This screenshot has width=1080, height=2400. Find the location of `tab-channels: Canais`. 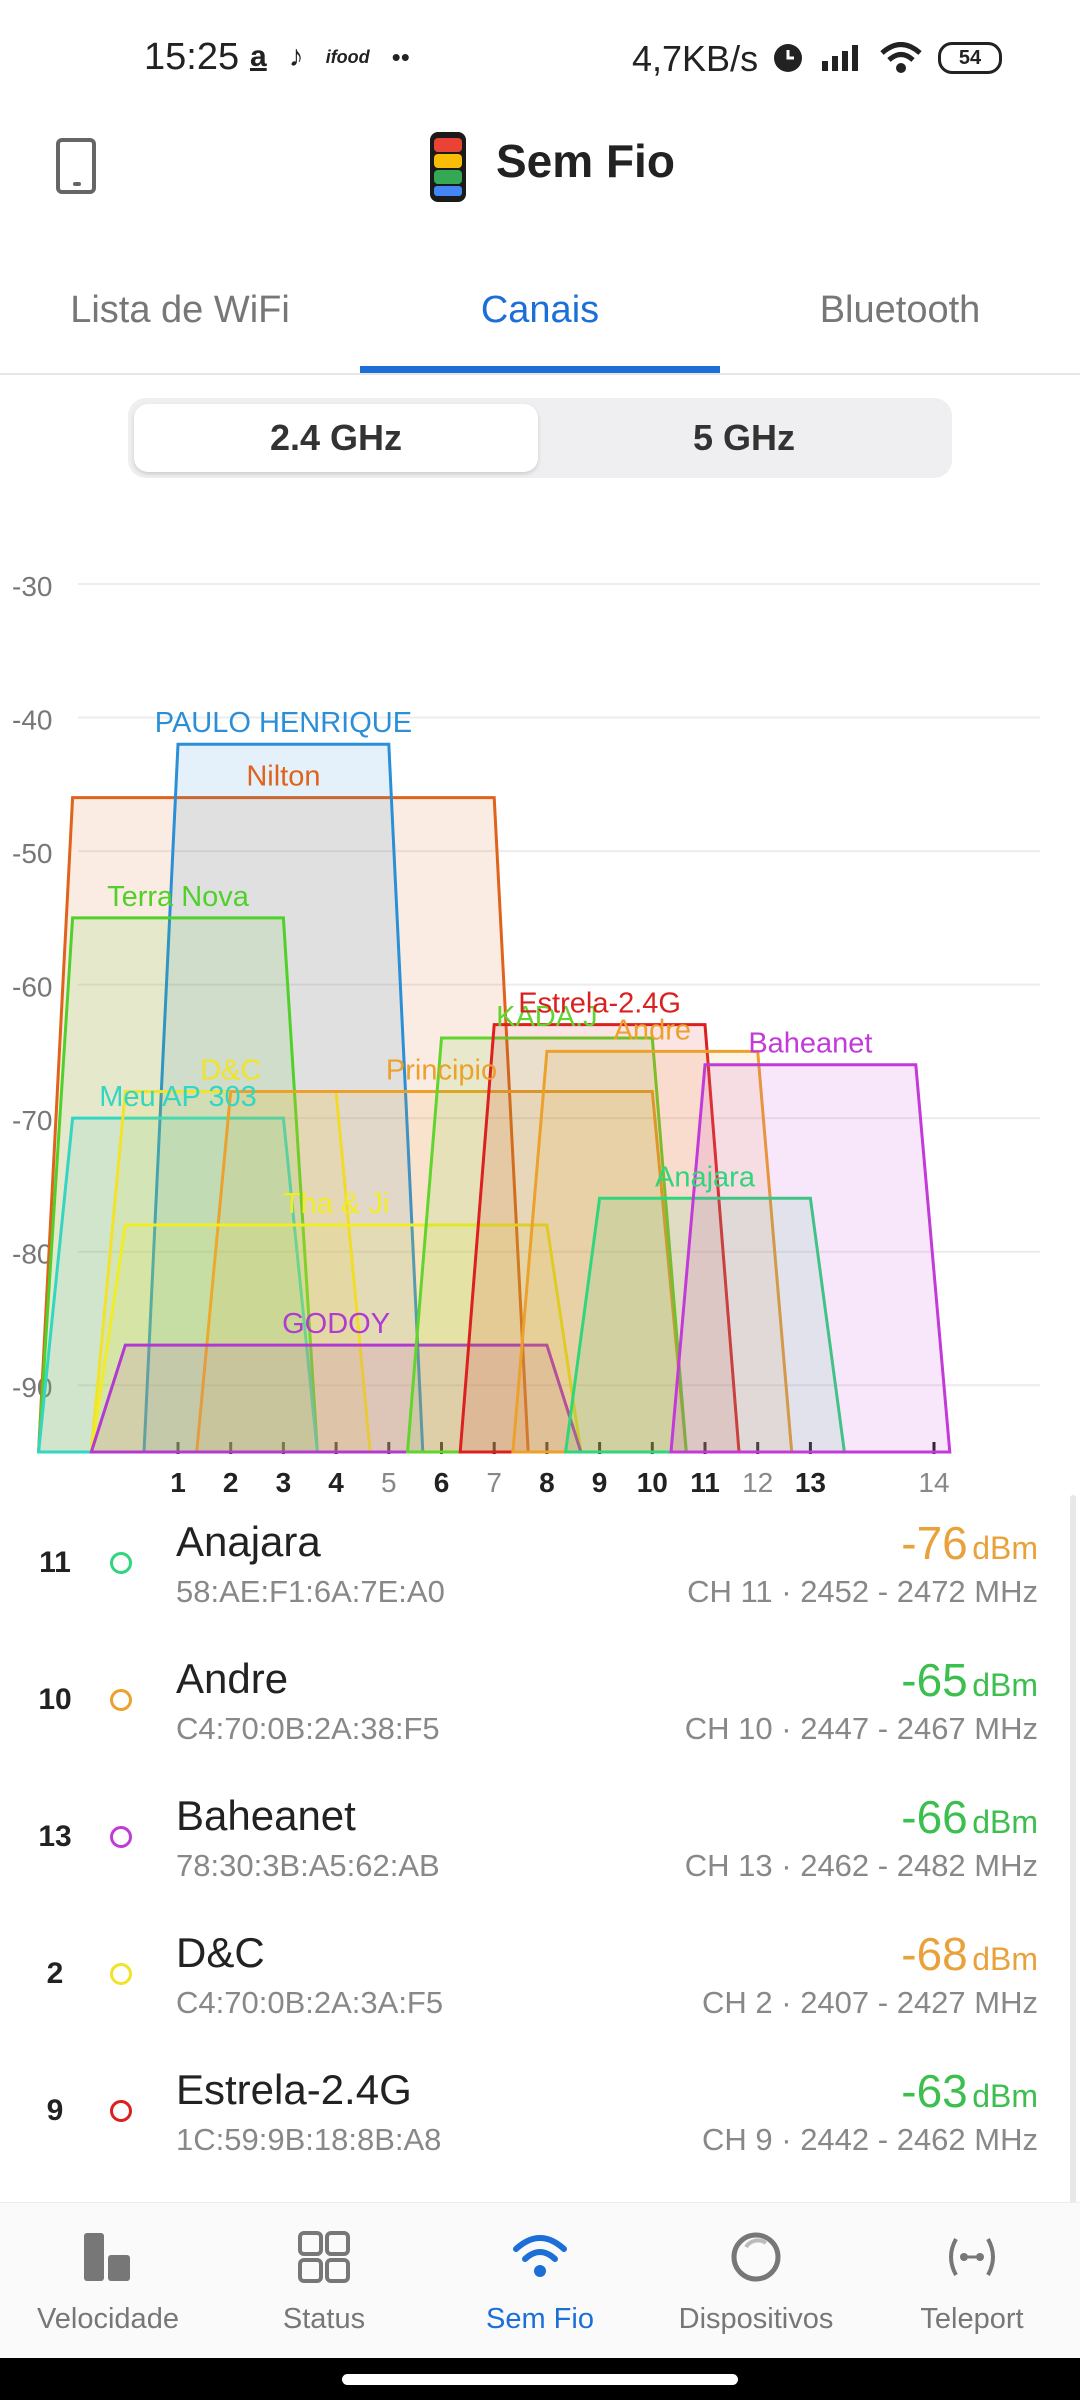

tab-channels: Canais is located at coordinates (540, 310).